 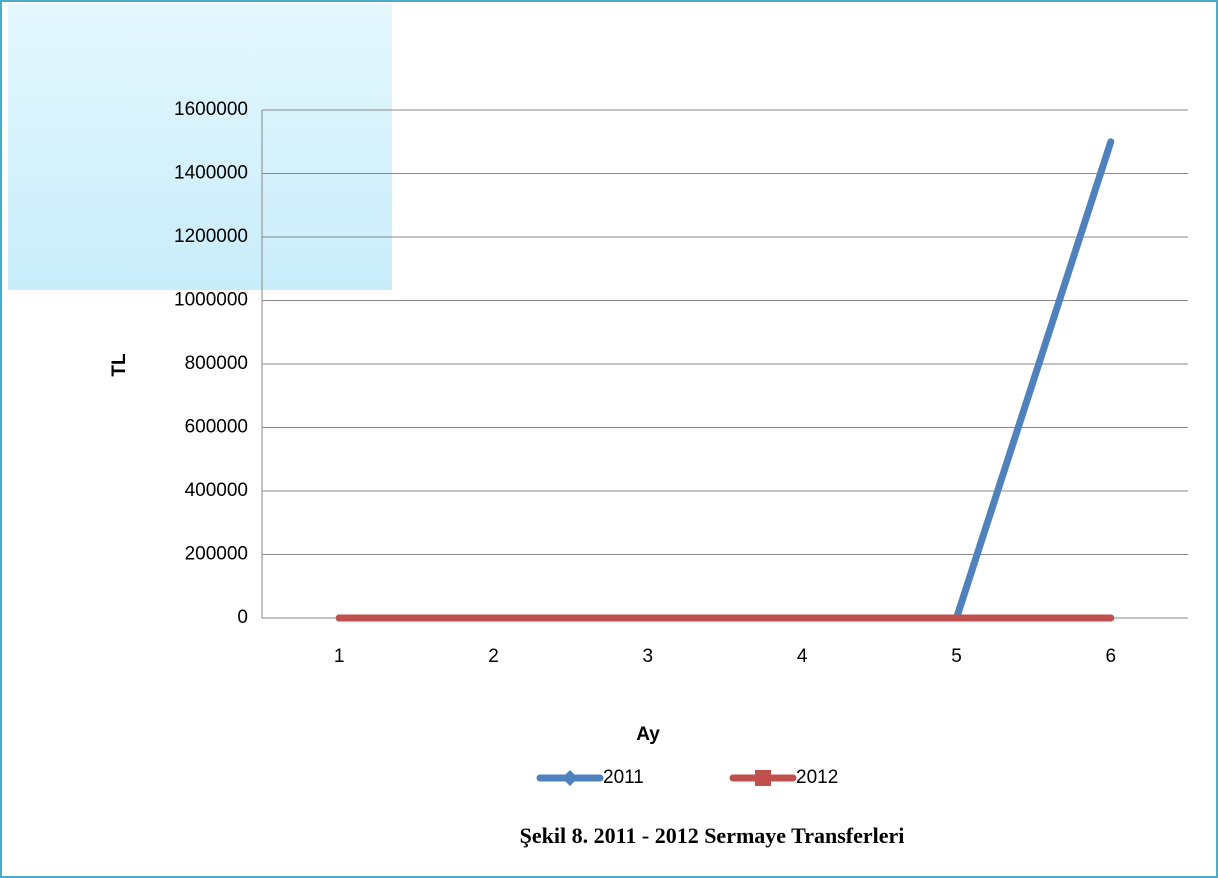 I want to click on decoration, so click(x=200, y=147).